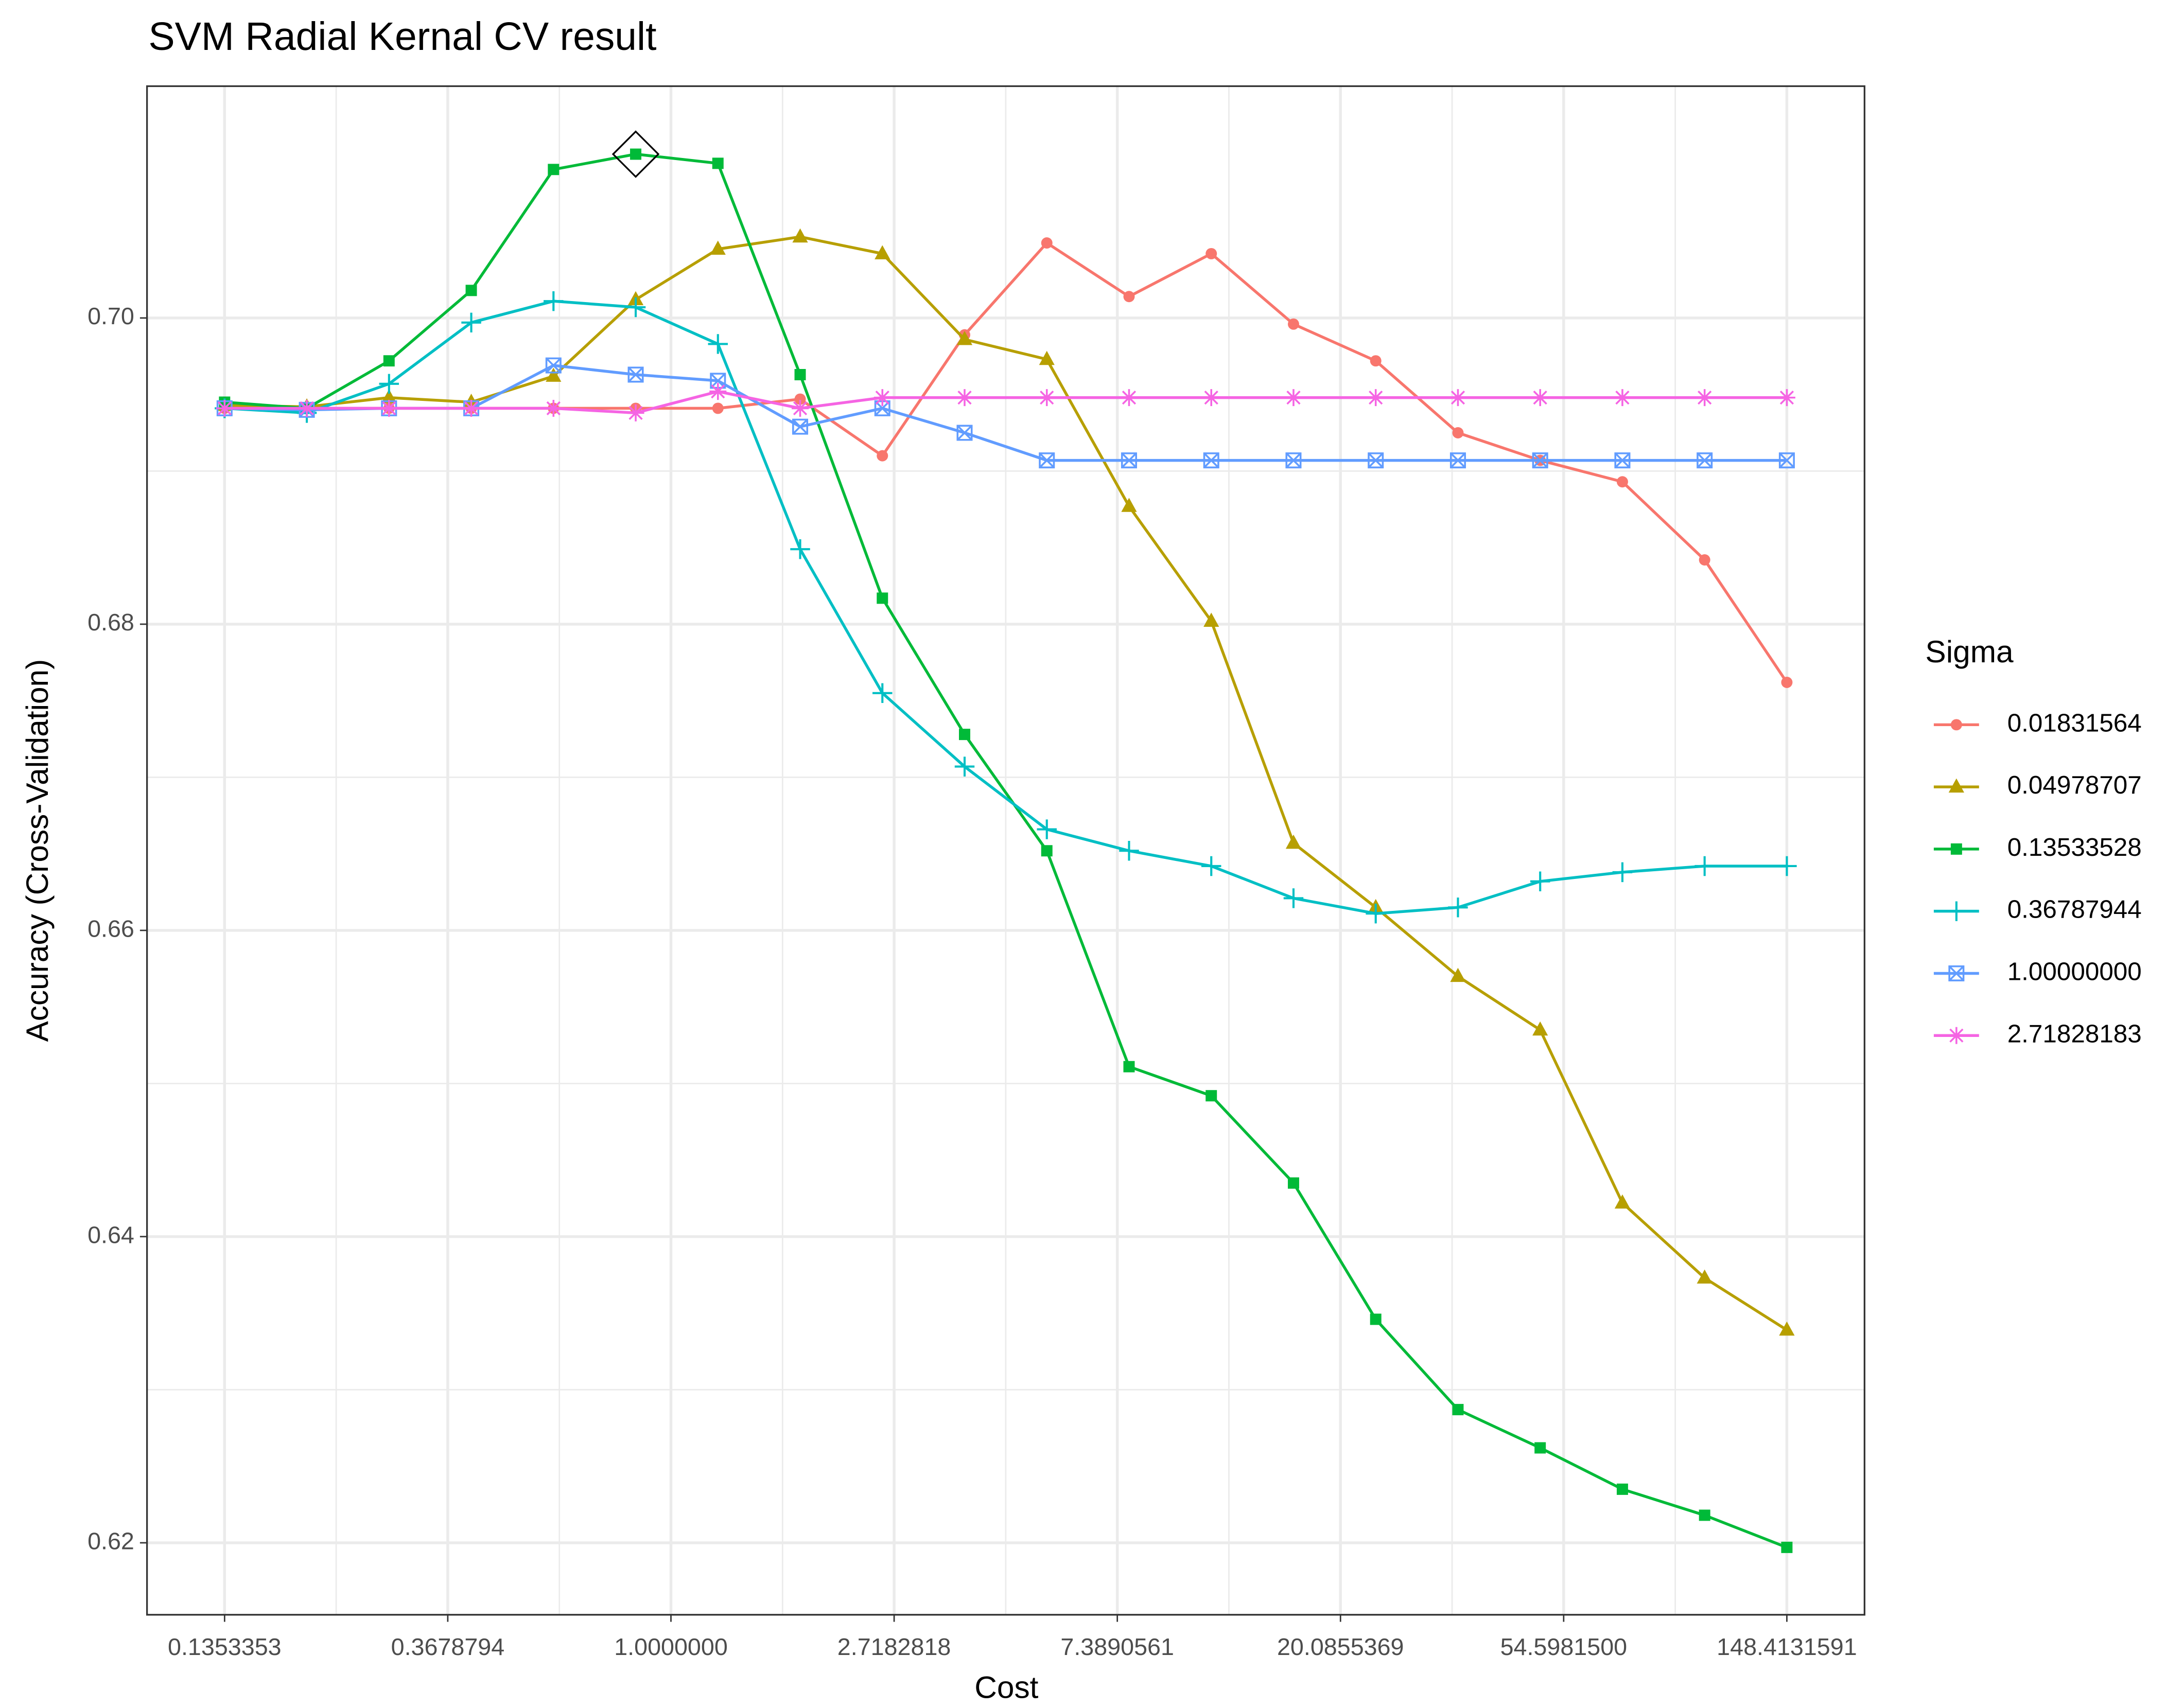 The width and height of the screenshot is (2184, 1708). I want to click on legend-label: 0.04978707, so click(2074, 785).